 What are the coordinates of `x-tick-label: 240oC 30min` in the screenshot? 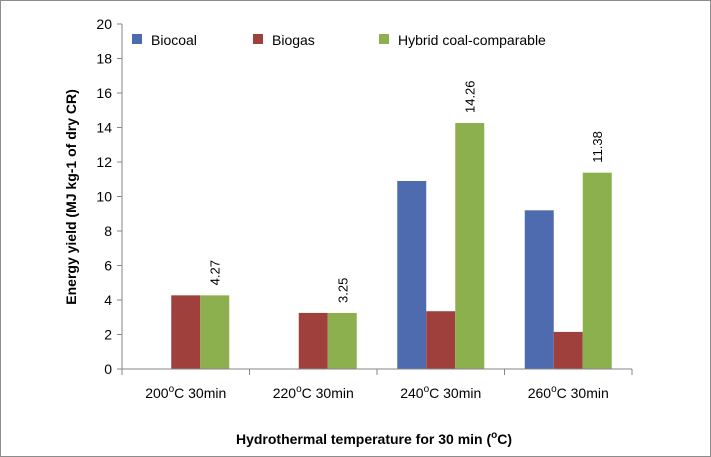 It's located at (440, 392).